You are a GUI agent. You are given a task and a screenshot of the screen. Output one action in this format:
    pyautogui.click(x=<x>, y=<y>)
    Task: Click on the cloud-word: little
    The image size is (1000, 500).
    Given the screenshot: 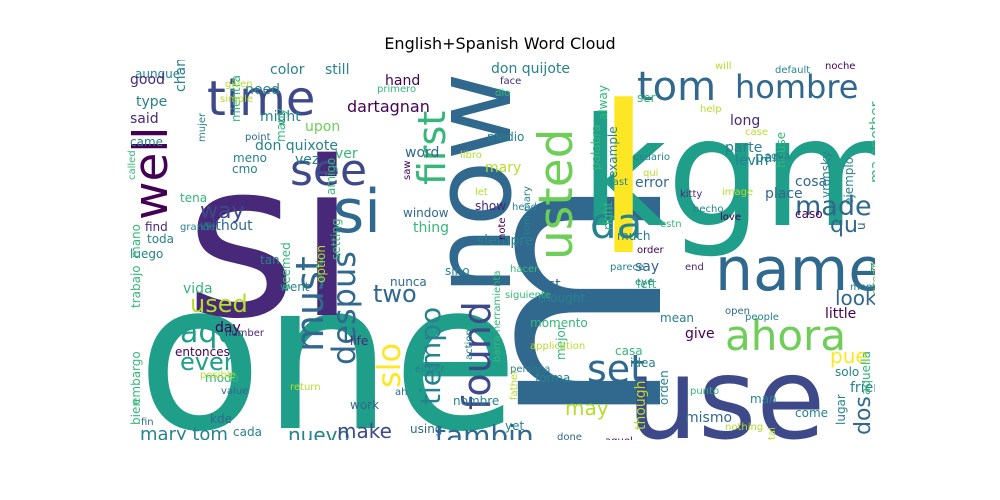 What is the action you would take?
    pyautogui.click(x=840, y=314)
    